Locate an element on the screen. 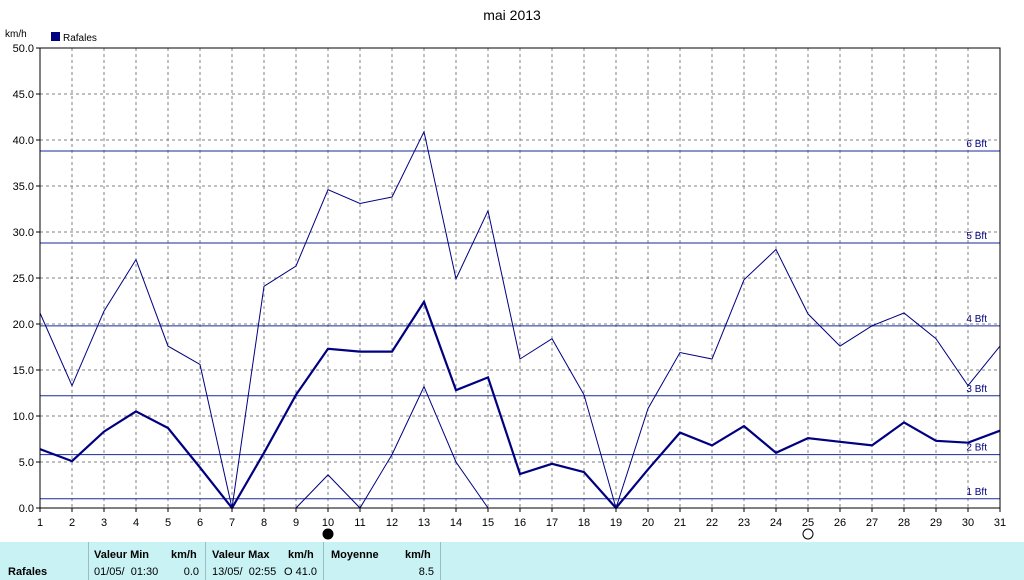  min-cell: Valeur Min km/h 01/05/ 01:30 0.0 is located at coordinates (146, 561).